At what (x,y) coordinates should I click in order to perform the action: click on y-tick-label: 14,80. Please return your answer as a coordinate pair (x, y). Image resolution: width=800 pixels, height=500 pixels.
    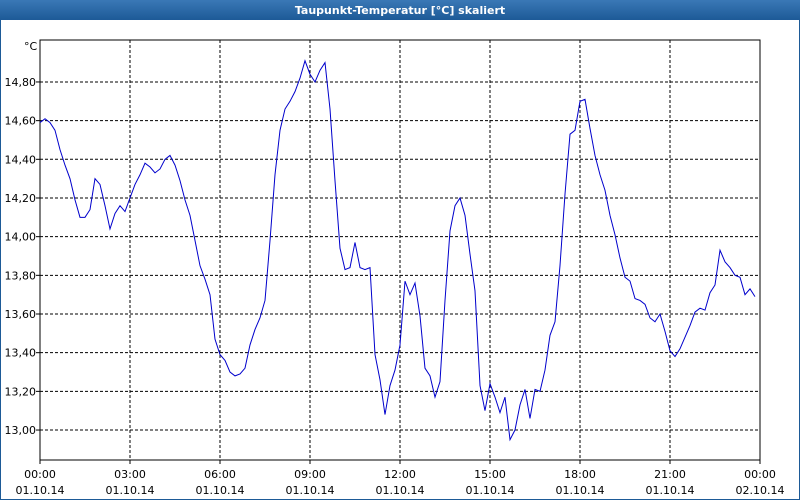
    Looking at the image, I should click on (21, 82).